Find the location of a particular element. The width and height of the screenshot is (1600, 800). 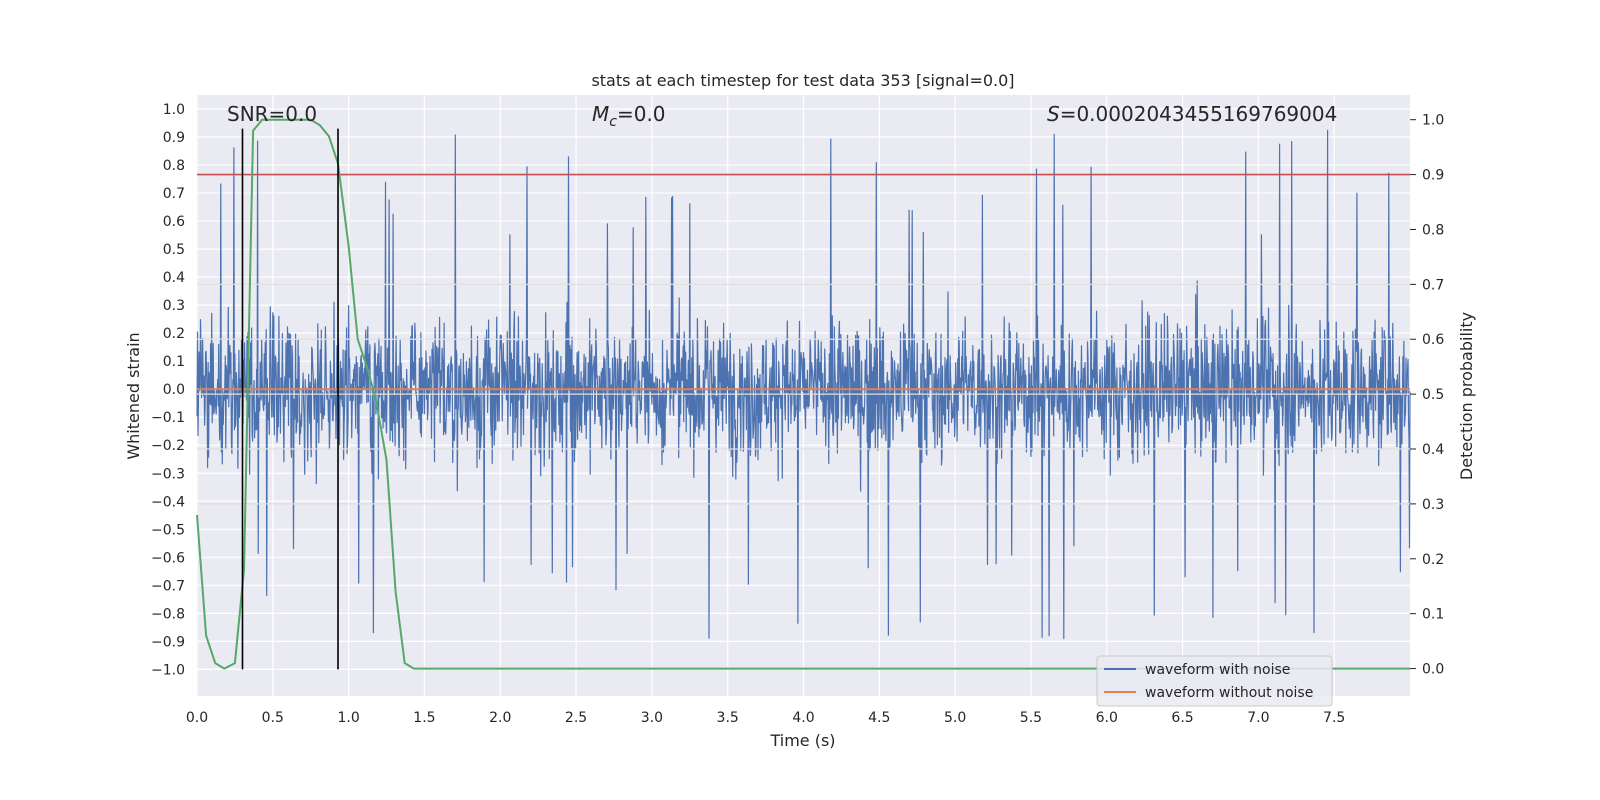

y-tick-label: 0.1 is located at coordinates (174, 362).